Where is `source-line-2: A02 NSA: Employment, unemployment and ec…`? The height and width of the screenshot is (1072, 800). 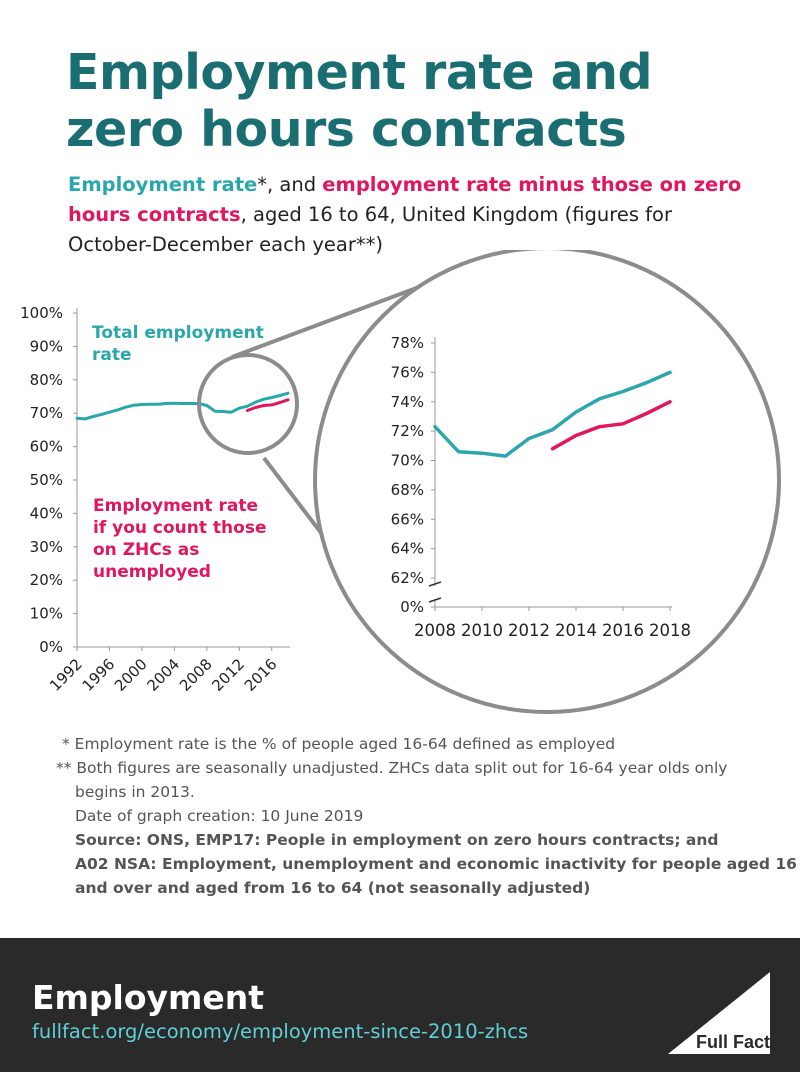 source-line-2: A02 NSA: Employment, unemployment and ec… is located at coordinates (436, 864).